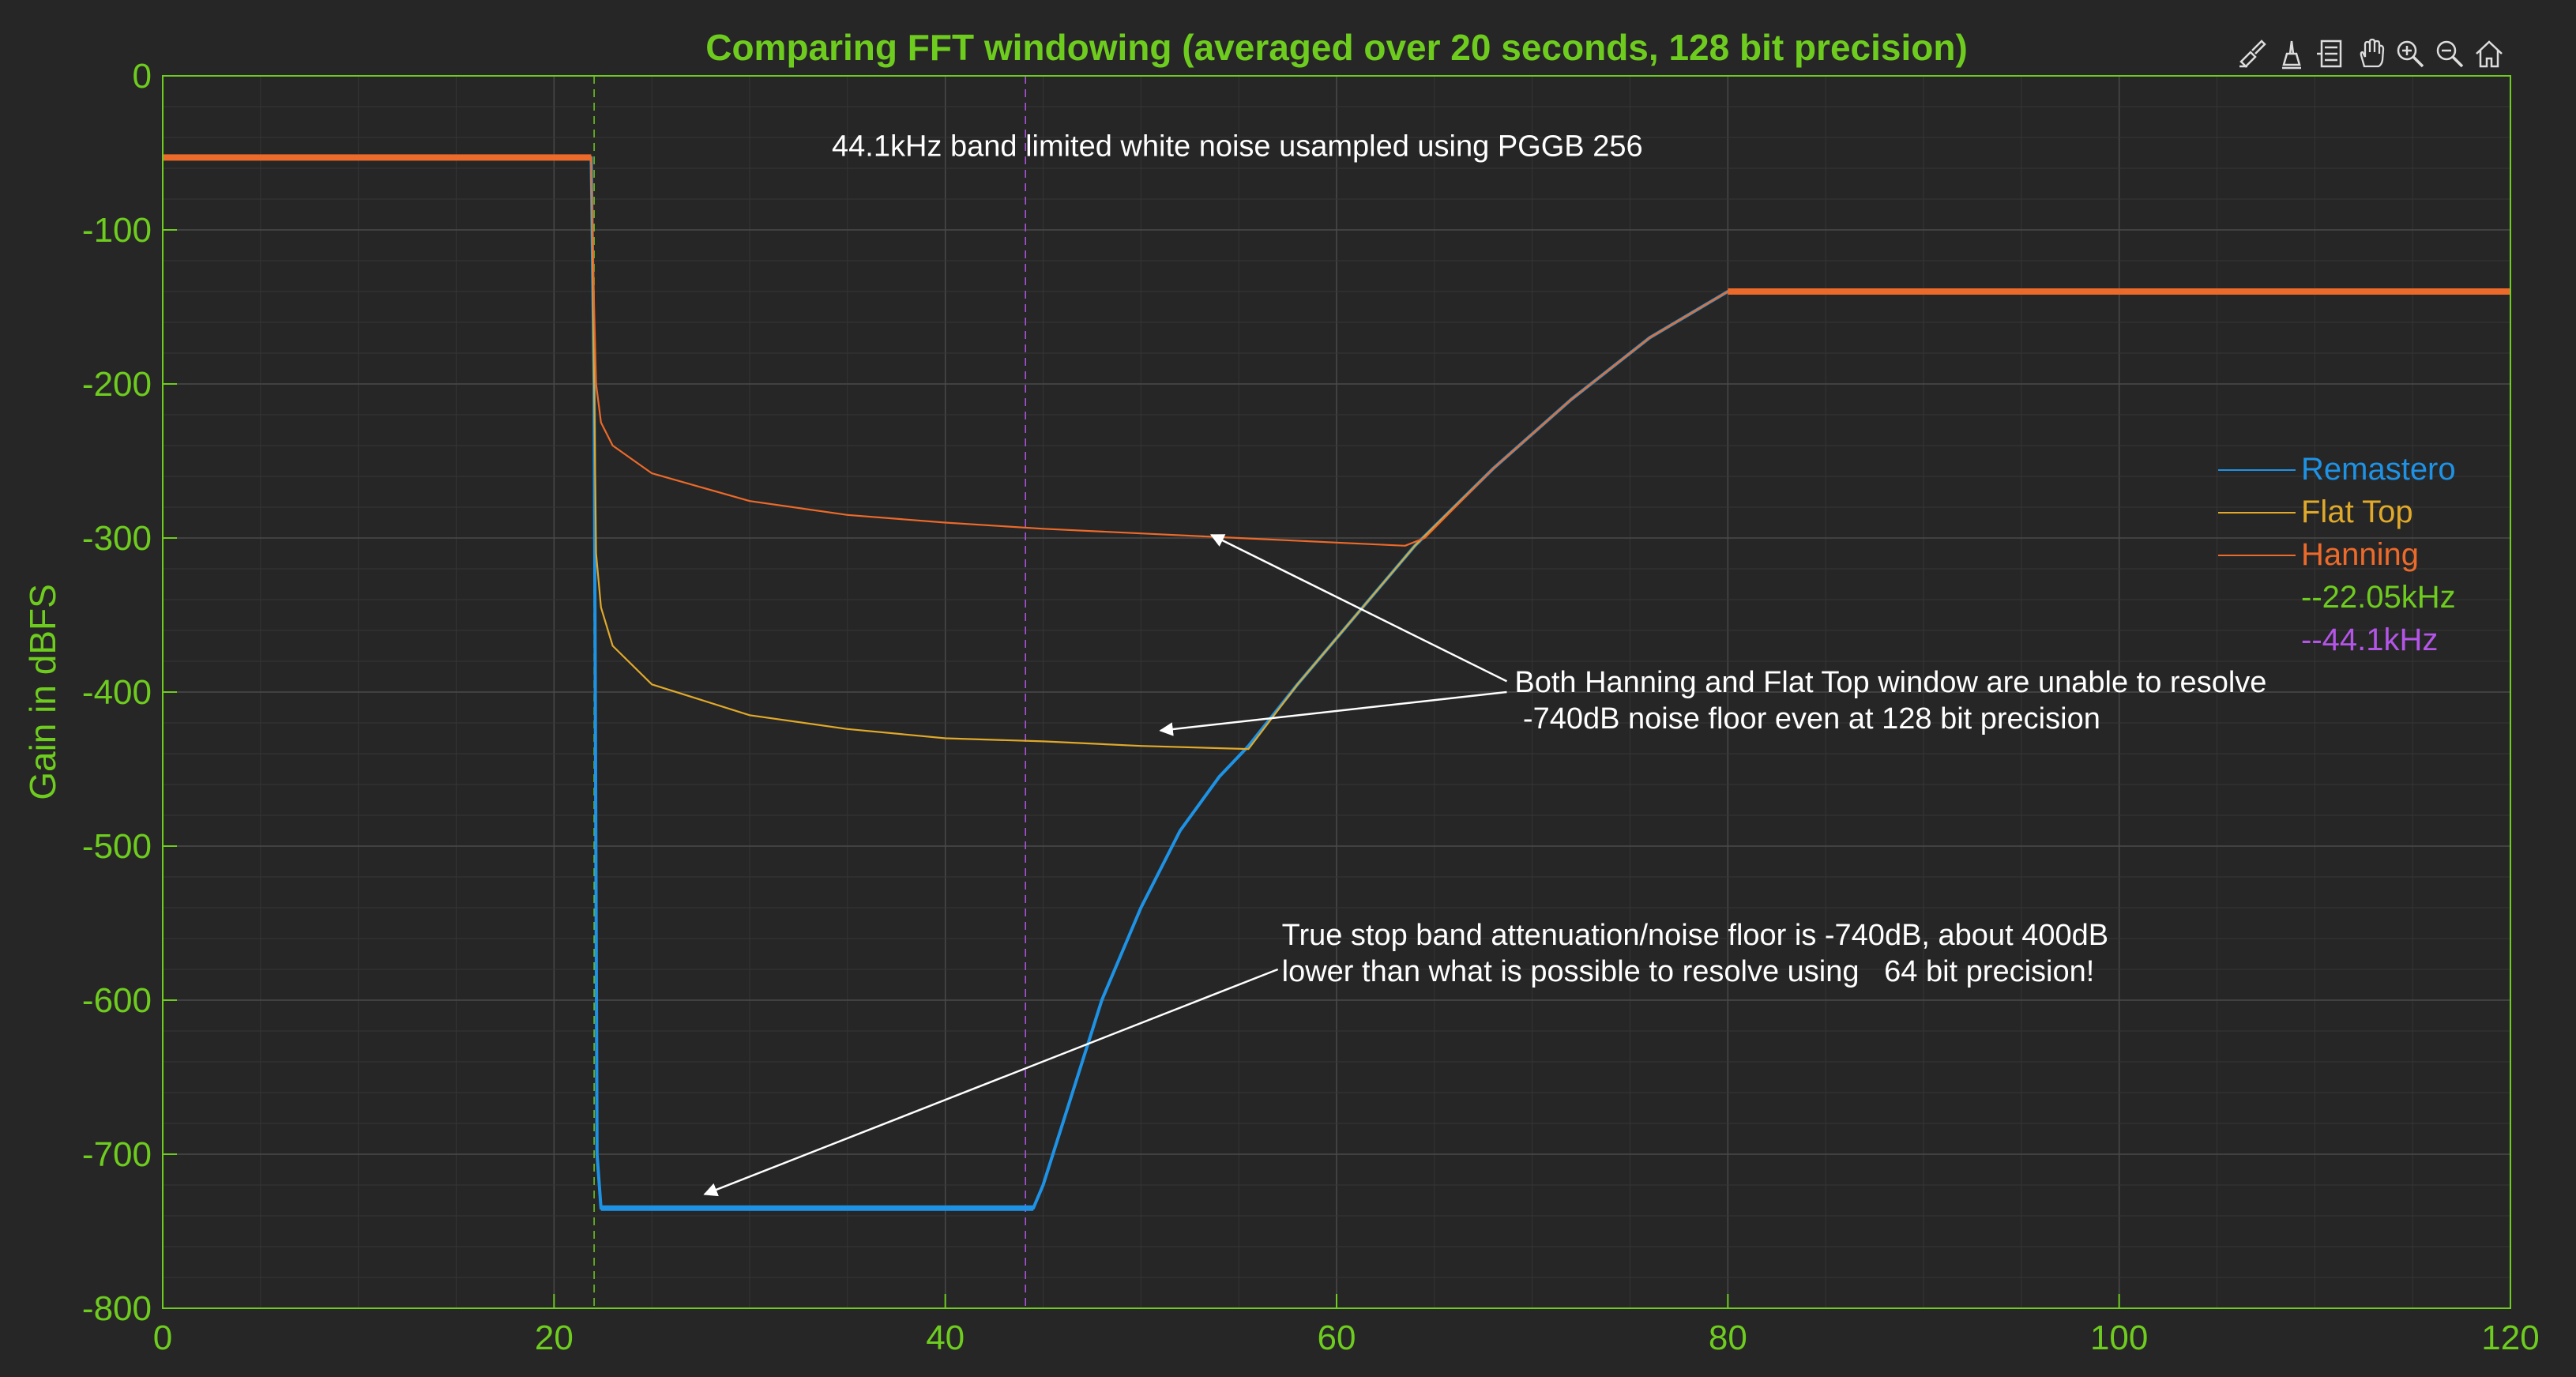 Image resolution: width=2576 pixels, height=1377 pixels. What do you see at coordinates (117, 692) in the screenshot?
I see `y-tick-label: -400` at bounding box center [117, 692].